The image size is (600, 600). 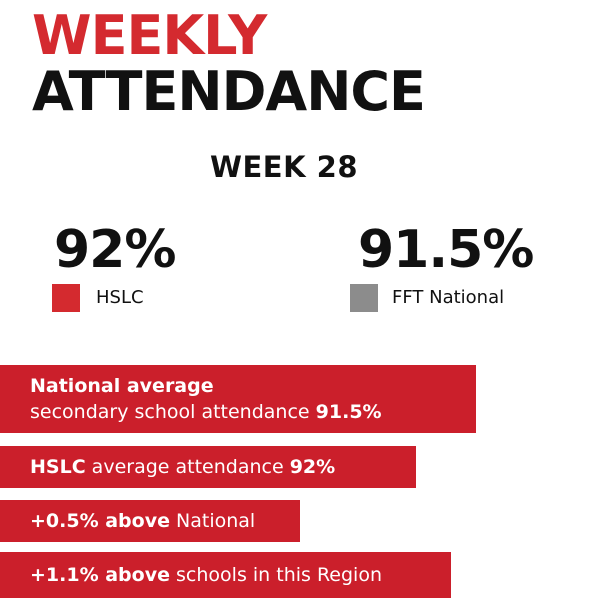 What do you see at coordinates (446, 250) in the screenshot?
I see `national-attendance-value: 91.5%` at bounding box center [446, 250].